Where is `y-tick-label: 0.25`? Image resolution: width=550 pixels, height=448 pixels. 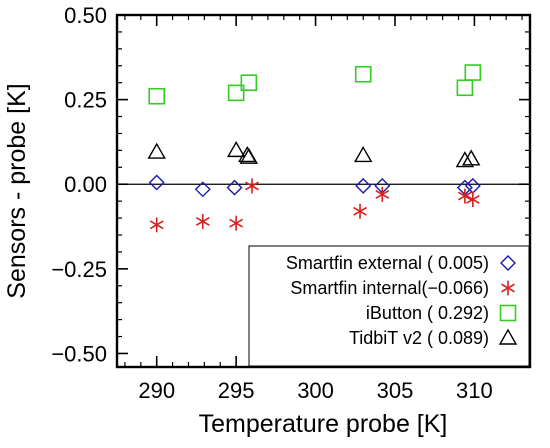
y-tick-label: 0.25 is located at coordinates (85, 100).